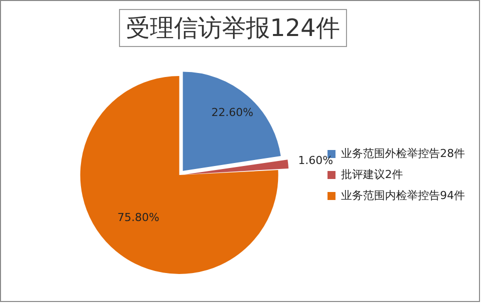 The width and height of the screenshot is (482, 304). Describe the element at coordinates (403, 195) in the screenshot. I see `legend-label: 业务范围内检举控告94件` at that location.